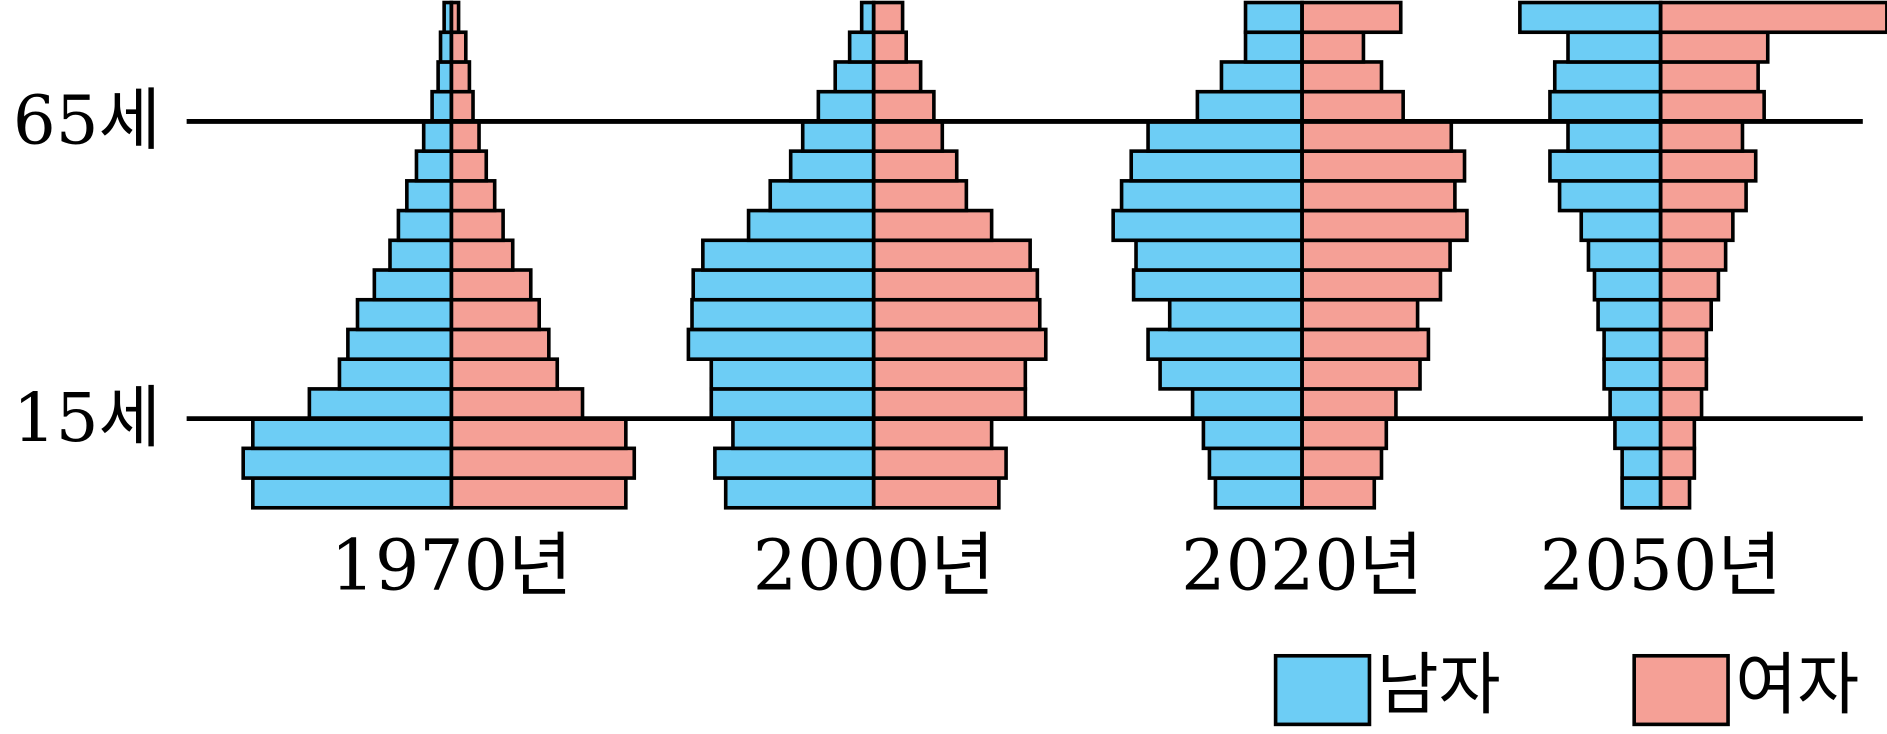 The width and height of the screenshot is (1887, 734). I want to click on year-label: 1970년, so click(451, 566).